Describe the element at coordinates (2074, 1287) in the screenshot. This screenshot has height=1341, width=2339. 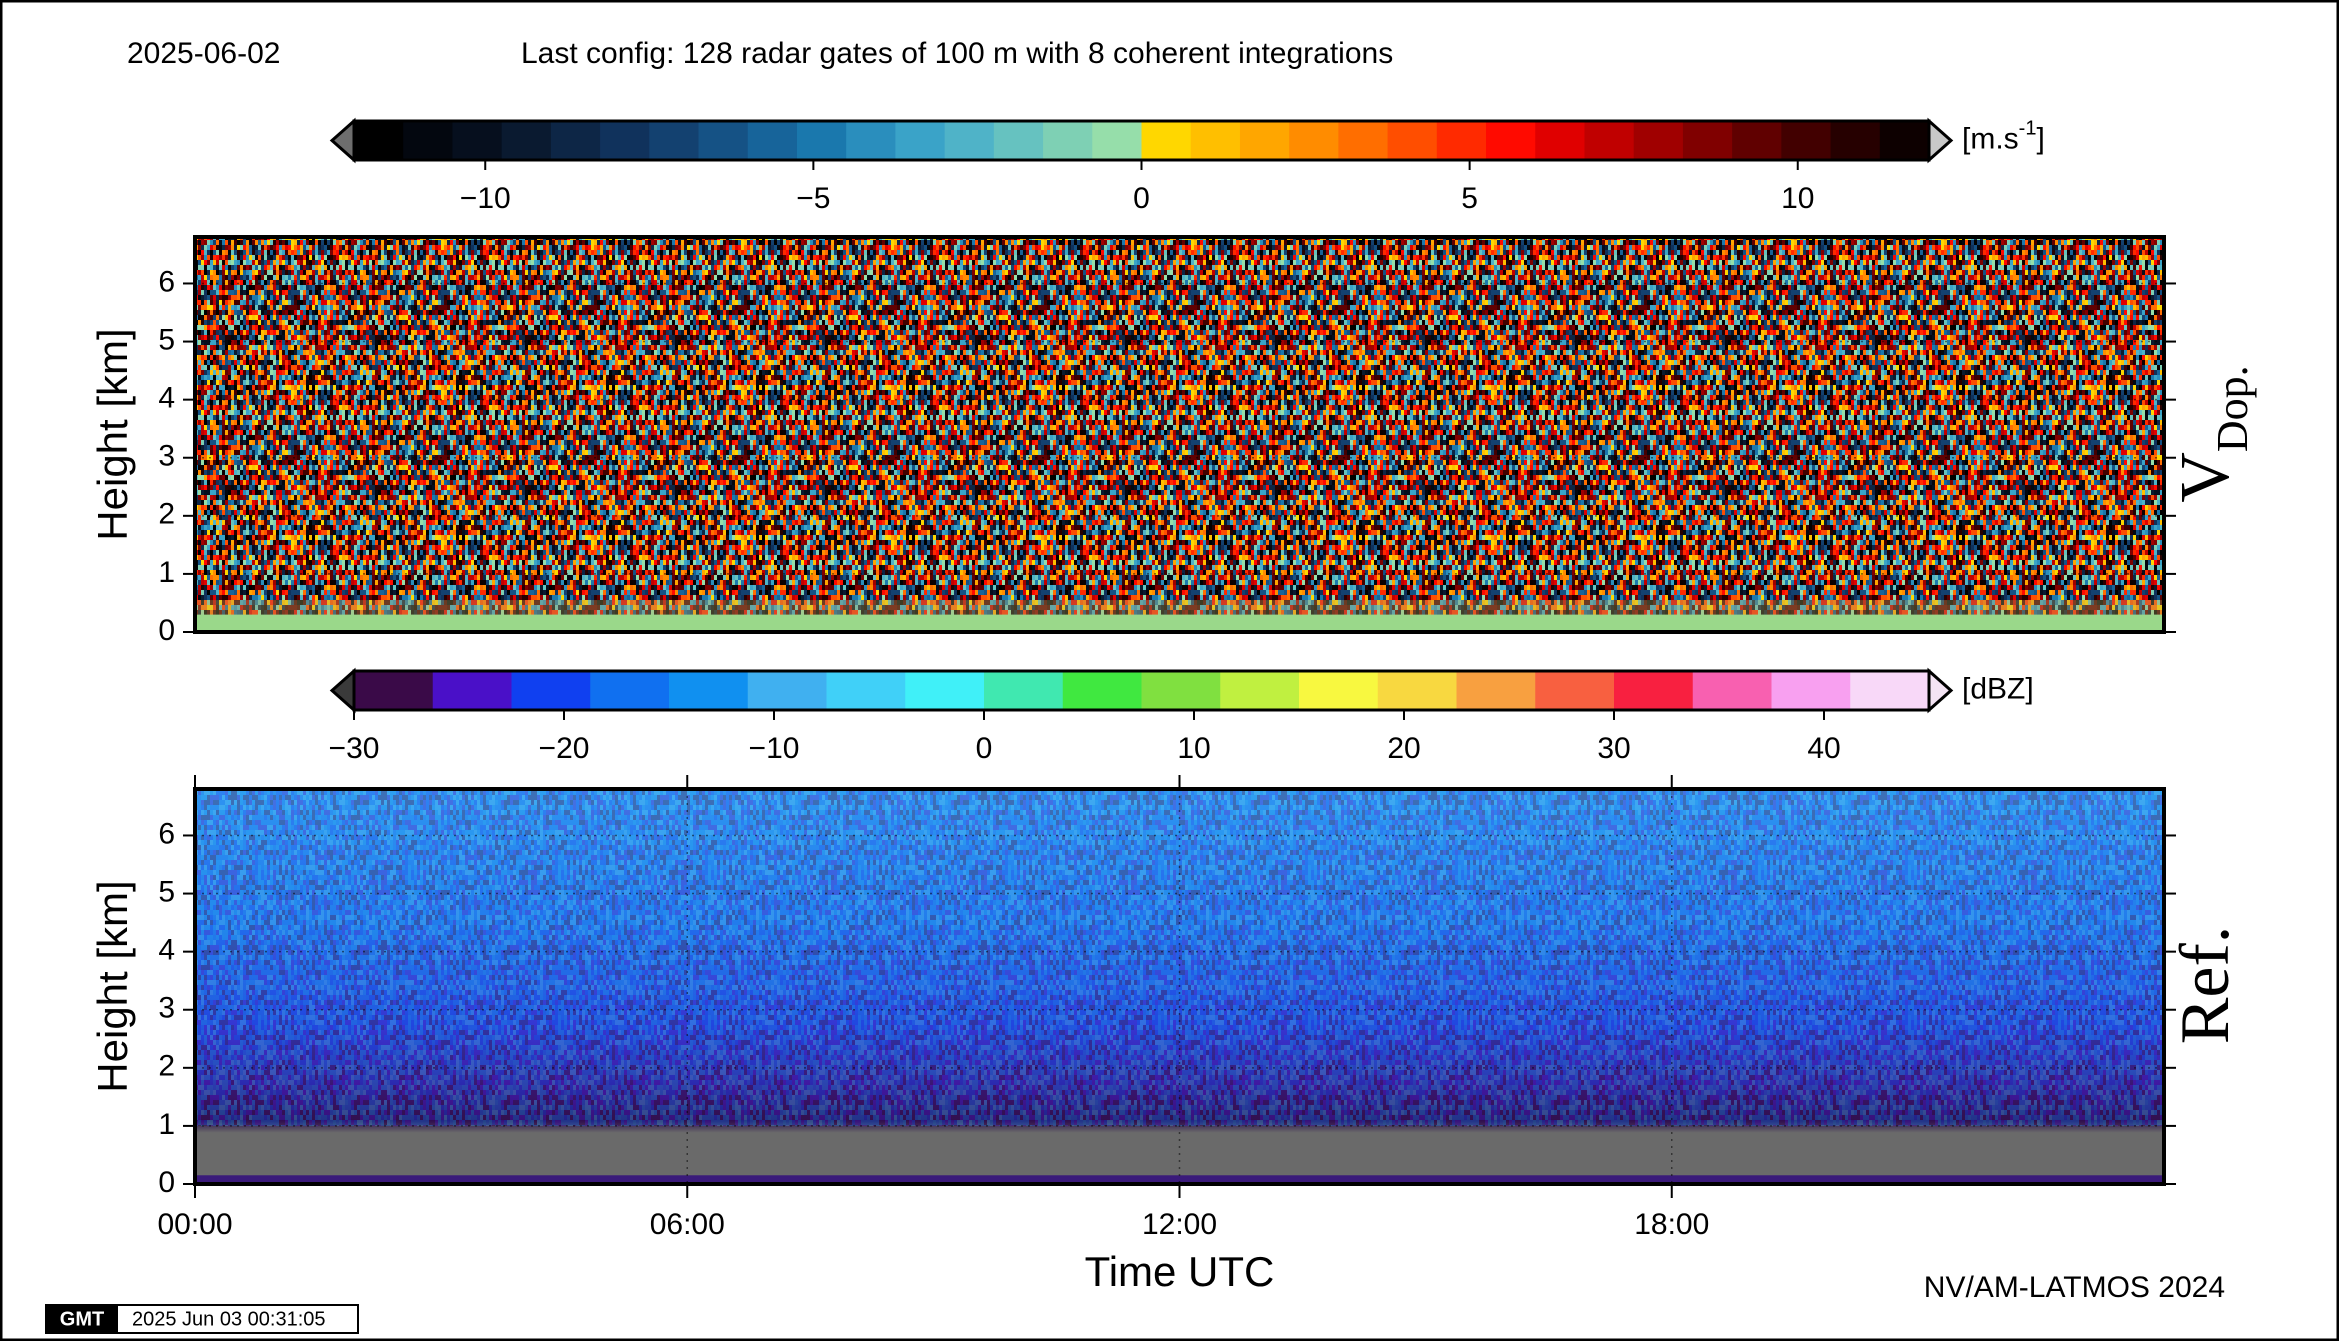
I see `credit: NV/AM-LATMOS 2024` at that location.